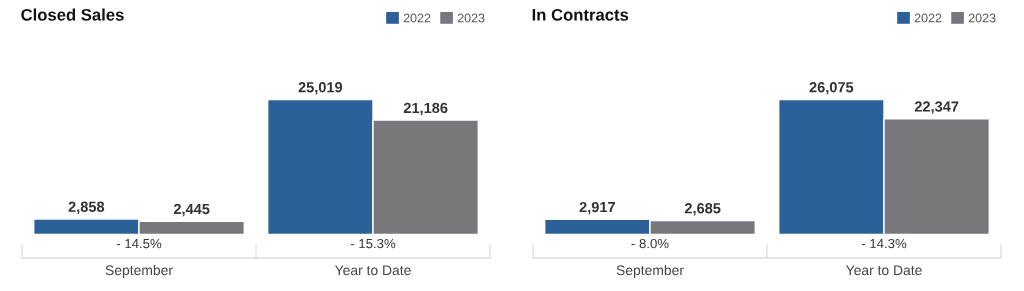 This screenshot has height=291, width=1024. Describe the element at coordinates (72, 14) in the screenshot. I see `chart-title: Closed Sales` at that location.